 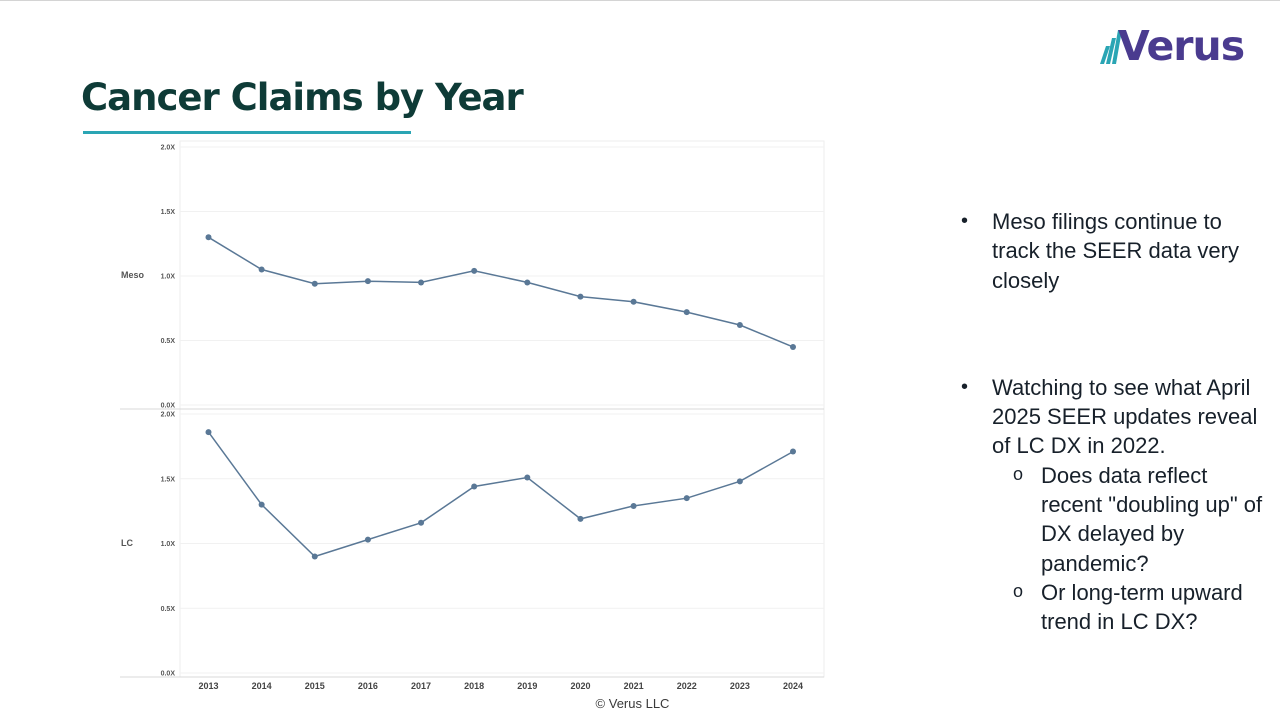 What do you see at coordinates (687, 686) in the screenshot?
I see `x-tick-label: 2022` at bounding box center [687, 686].